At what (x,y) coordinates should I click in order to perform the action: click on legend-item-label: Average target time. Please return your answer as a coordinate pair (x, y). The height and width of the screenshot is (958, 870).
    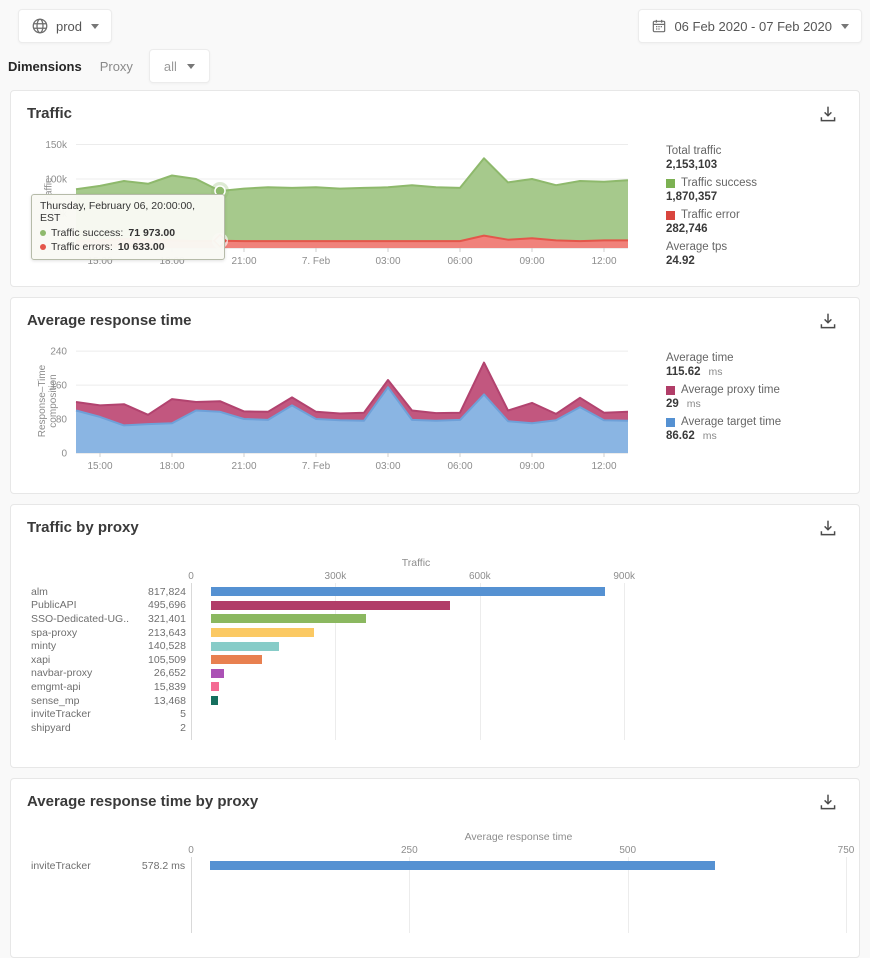
    Looking at the image, I should click on (761, 422).